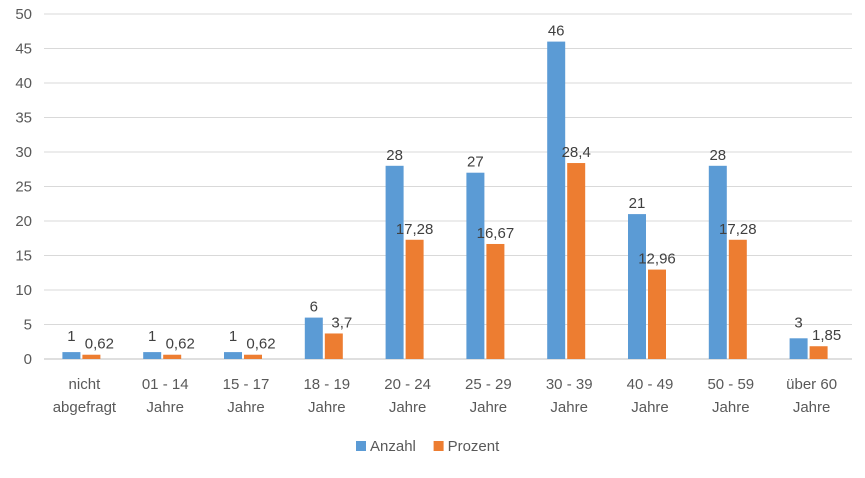 This screenshot has width=865, height=478. I want to click on legend-label-prozent: Prozent, so click(474, 446).